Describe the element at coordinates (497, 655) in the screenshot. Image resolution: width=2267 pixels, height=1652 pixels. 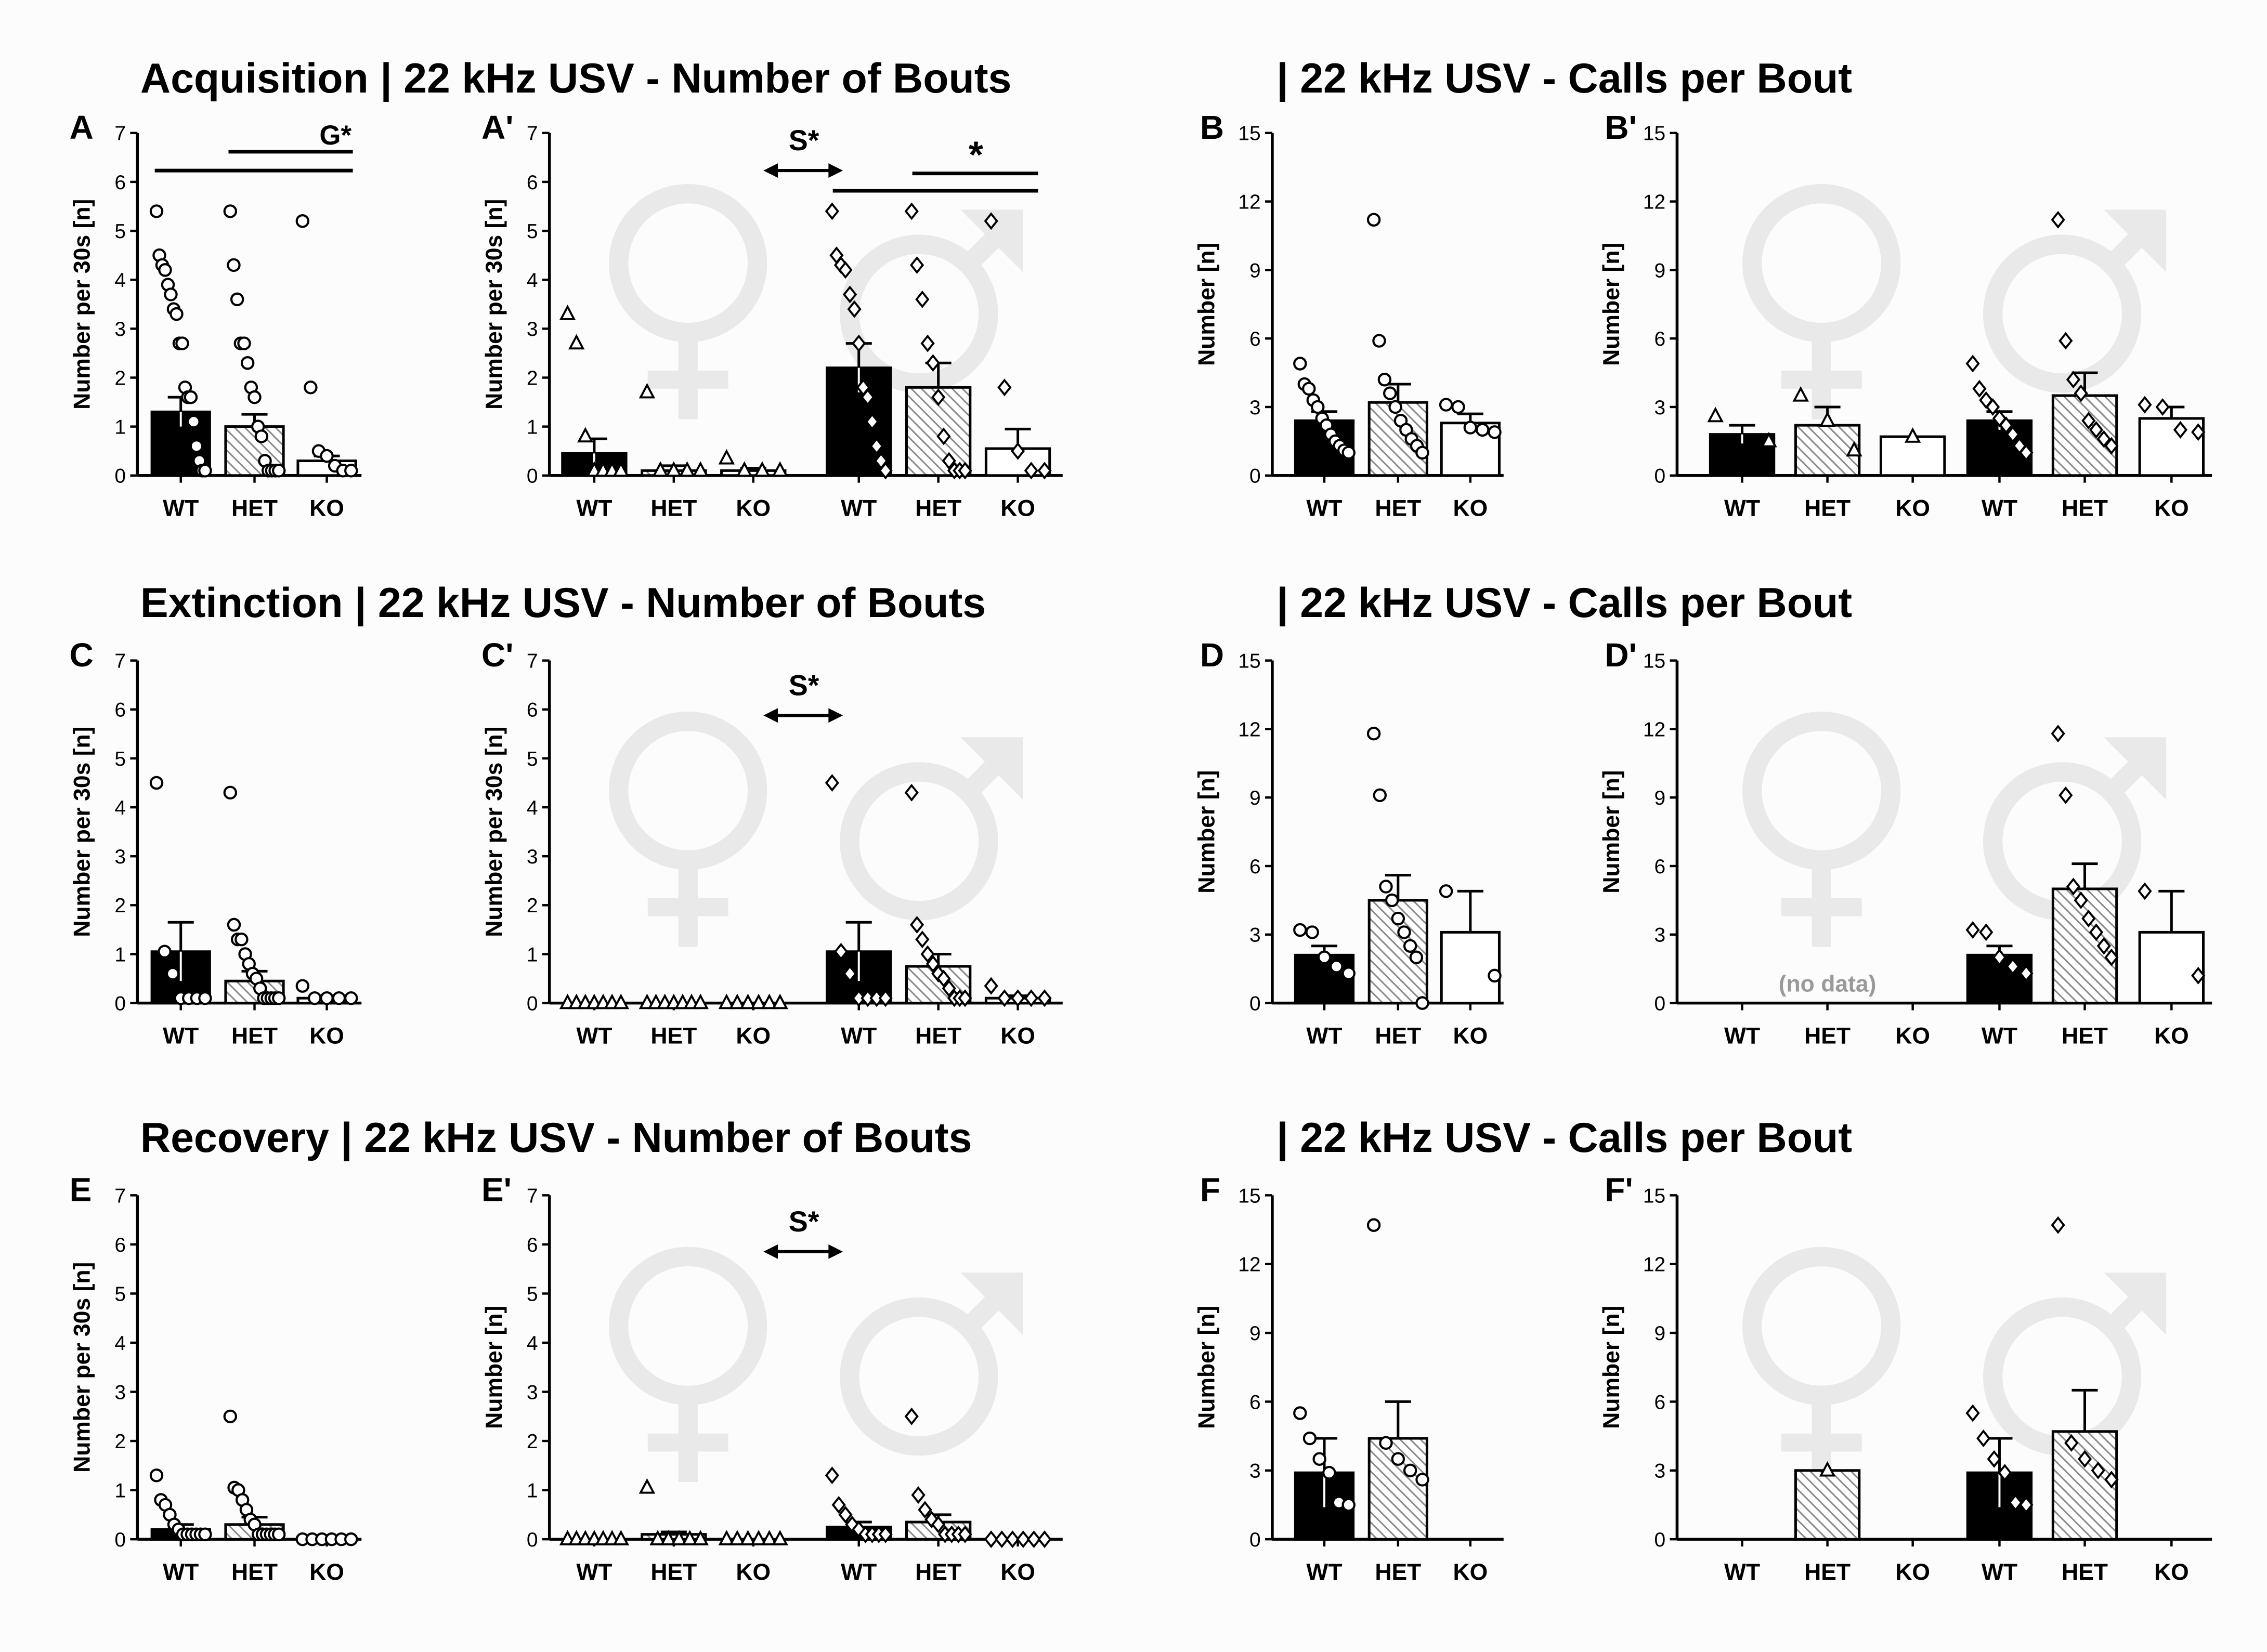
I see `panel-letter: C'` at that location.